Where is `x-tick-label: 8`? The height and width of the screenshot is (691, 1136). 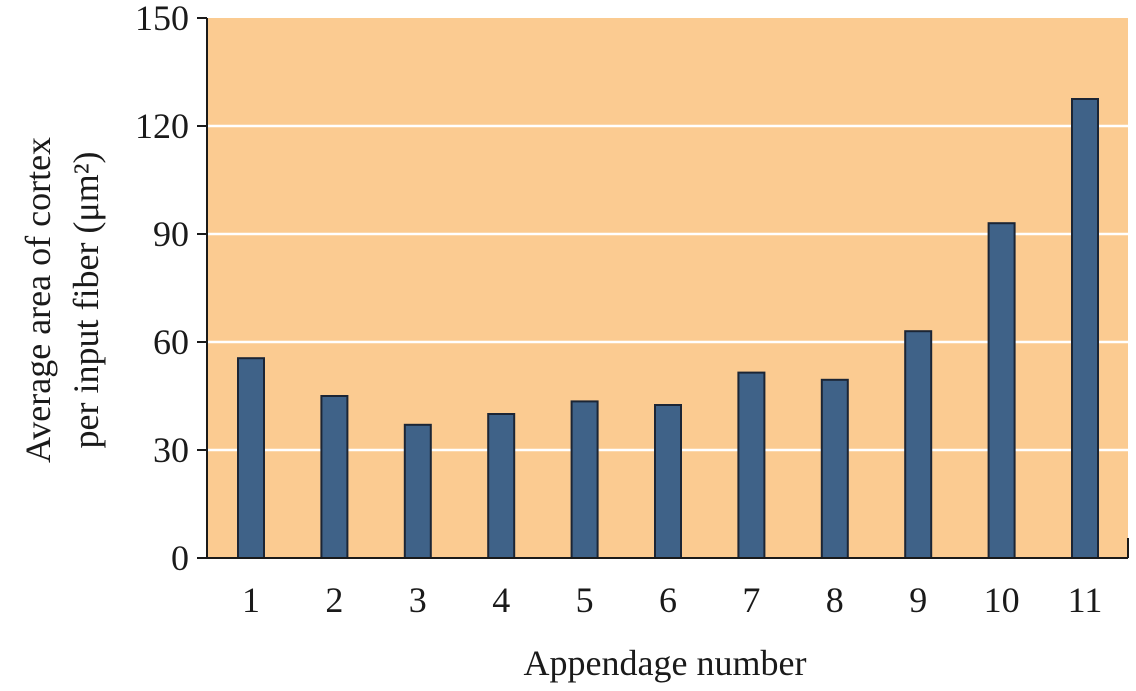
x-tick-label: 8 is located at coordinates (835, 600).